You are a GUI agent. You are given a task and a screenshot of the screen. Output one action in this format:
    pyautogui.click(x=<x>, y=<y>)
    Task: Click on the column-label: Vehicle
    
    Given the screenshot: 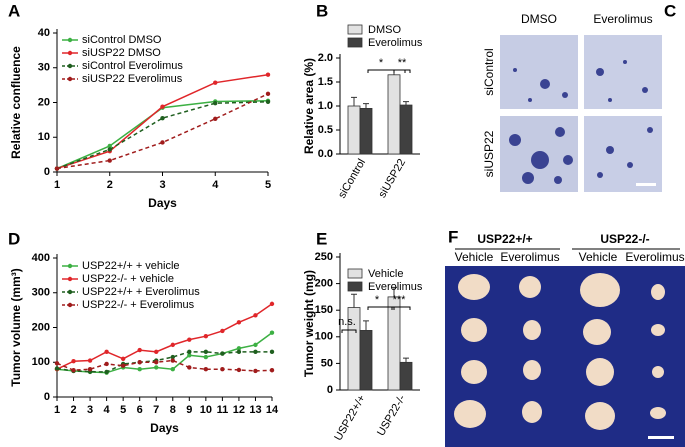 What is the action you would take?
    pyautogui.click(x=598, y=257)
    